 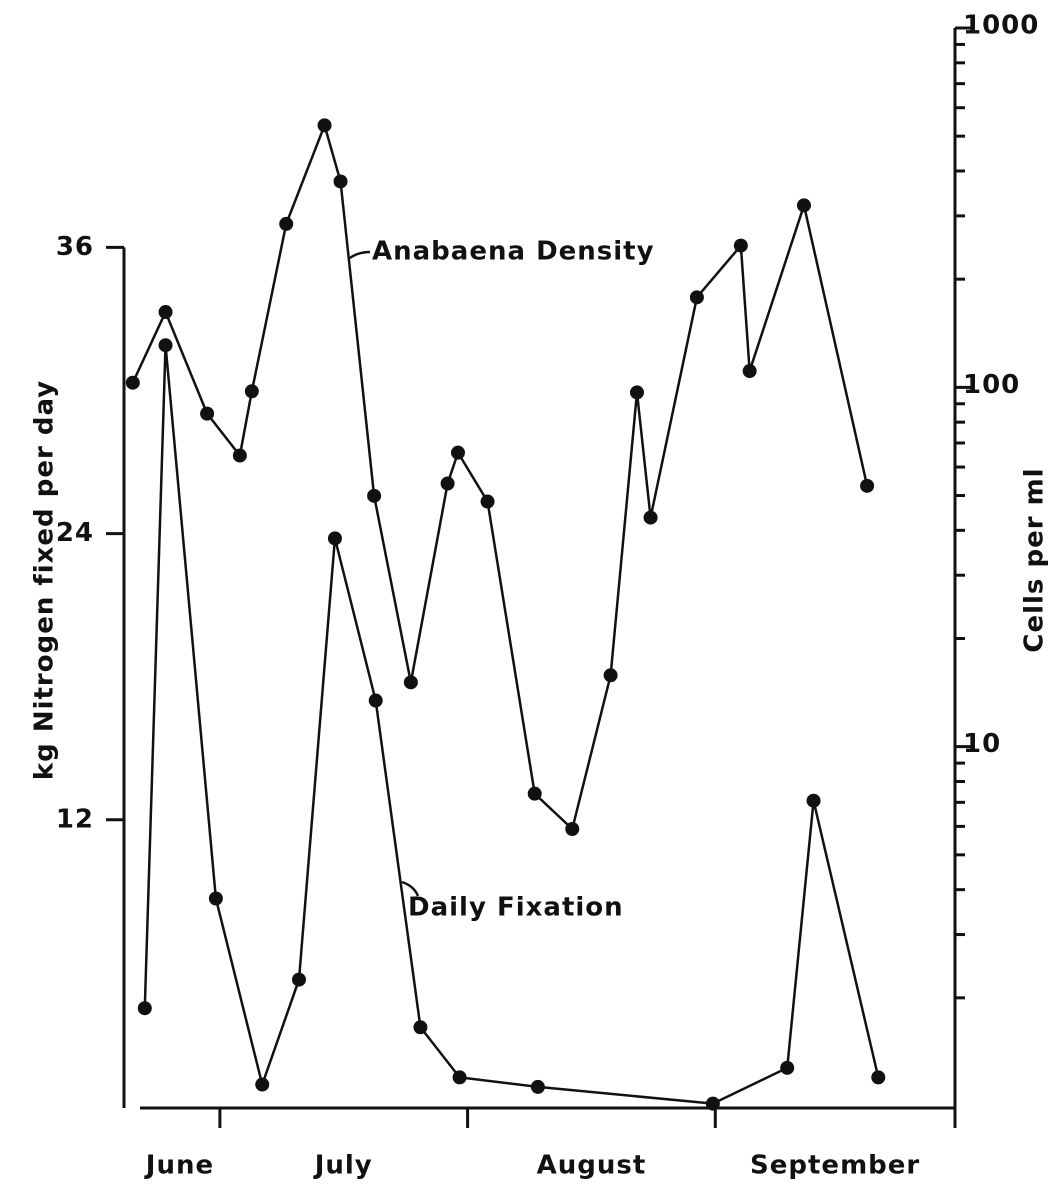 What do you see at coordinates (991, 385) in the screenshot?
I see `y2-tick-label: 100` at bounding box center [991, 385].